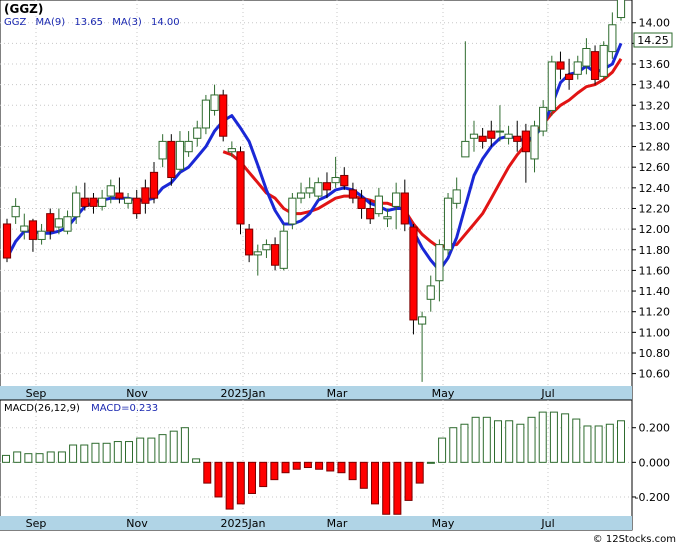 This screenshot has width=680, height=546. What do you see at coordinates (337, 523) in the screenshot?
I see `macd-date-label: Mar` at bounding box center [337, 523].